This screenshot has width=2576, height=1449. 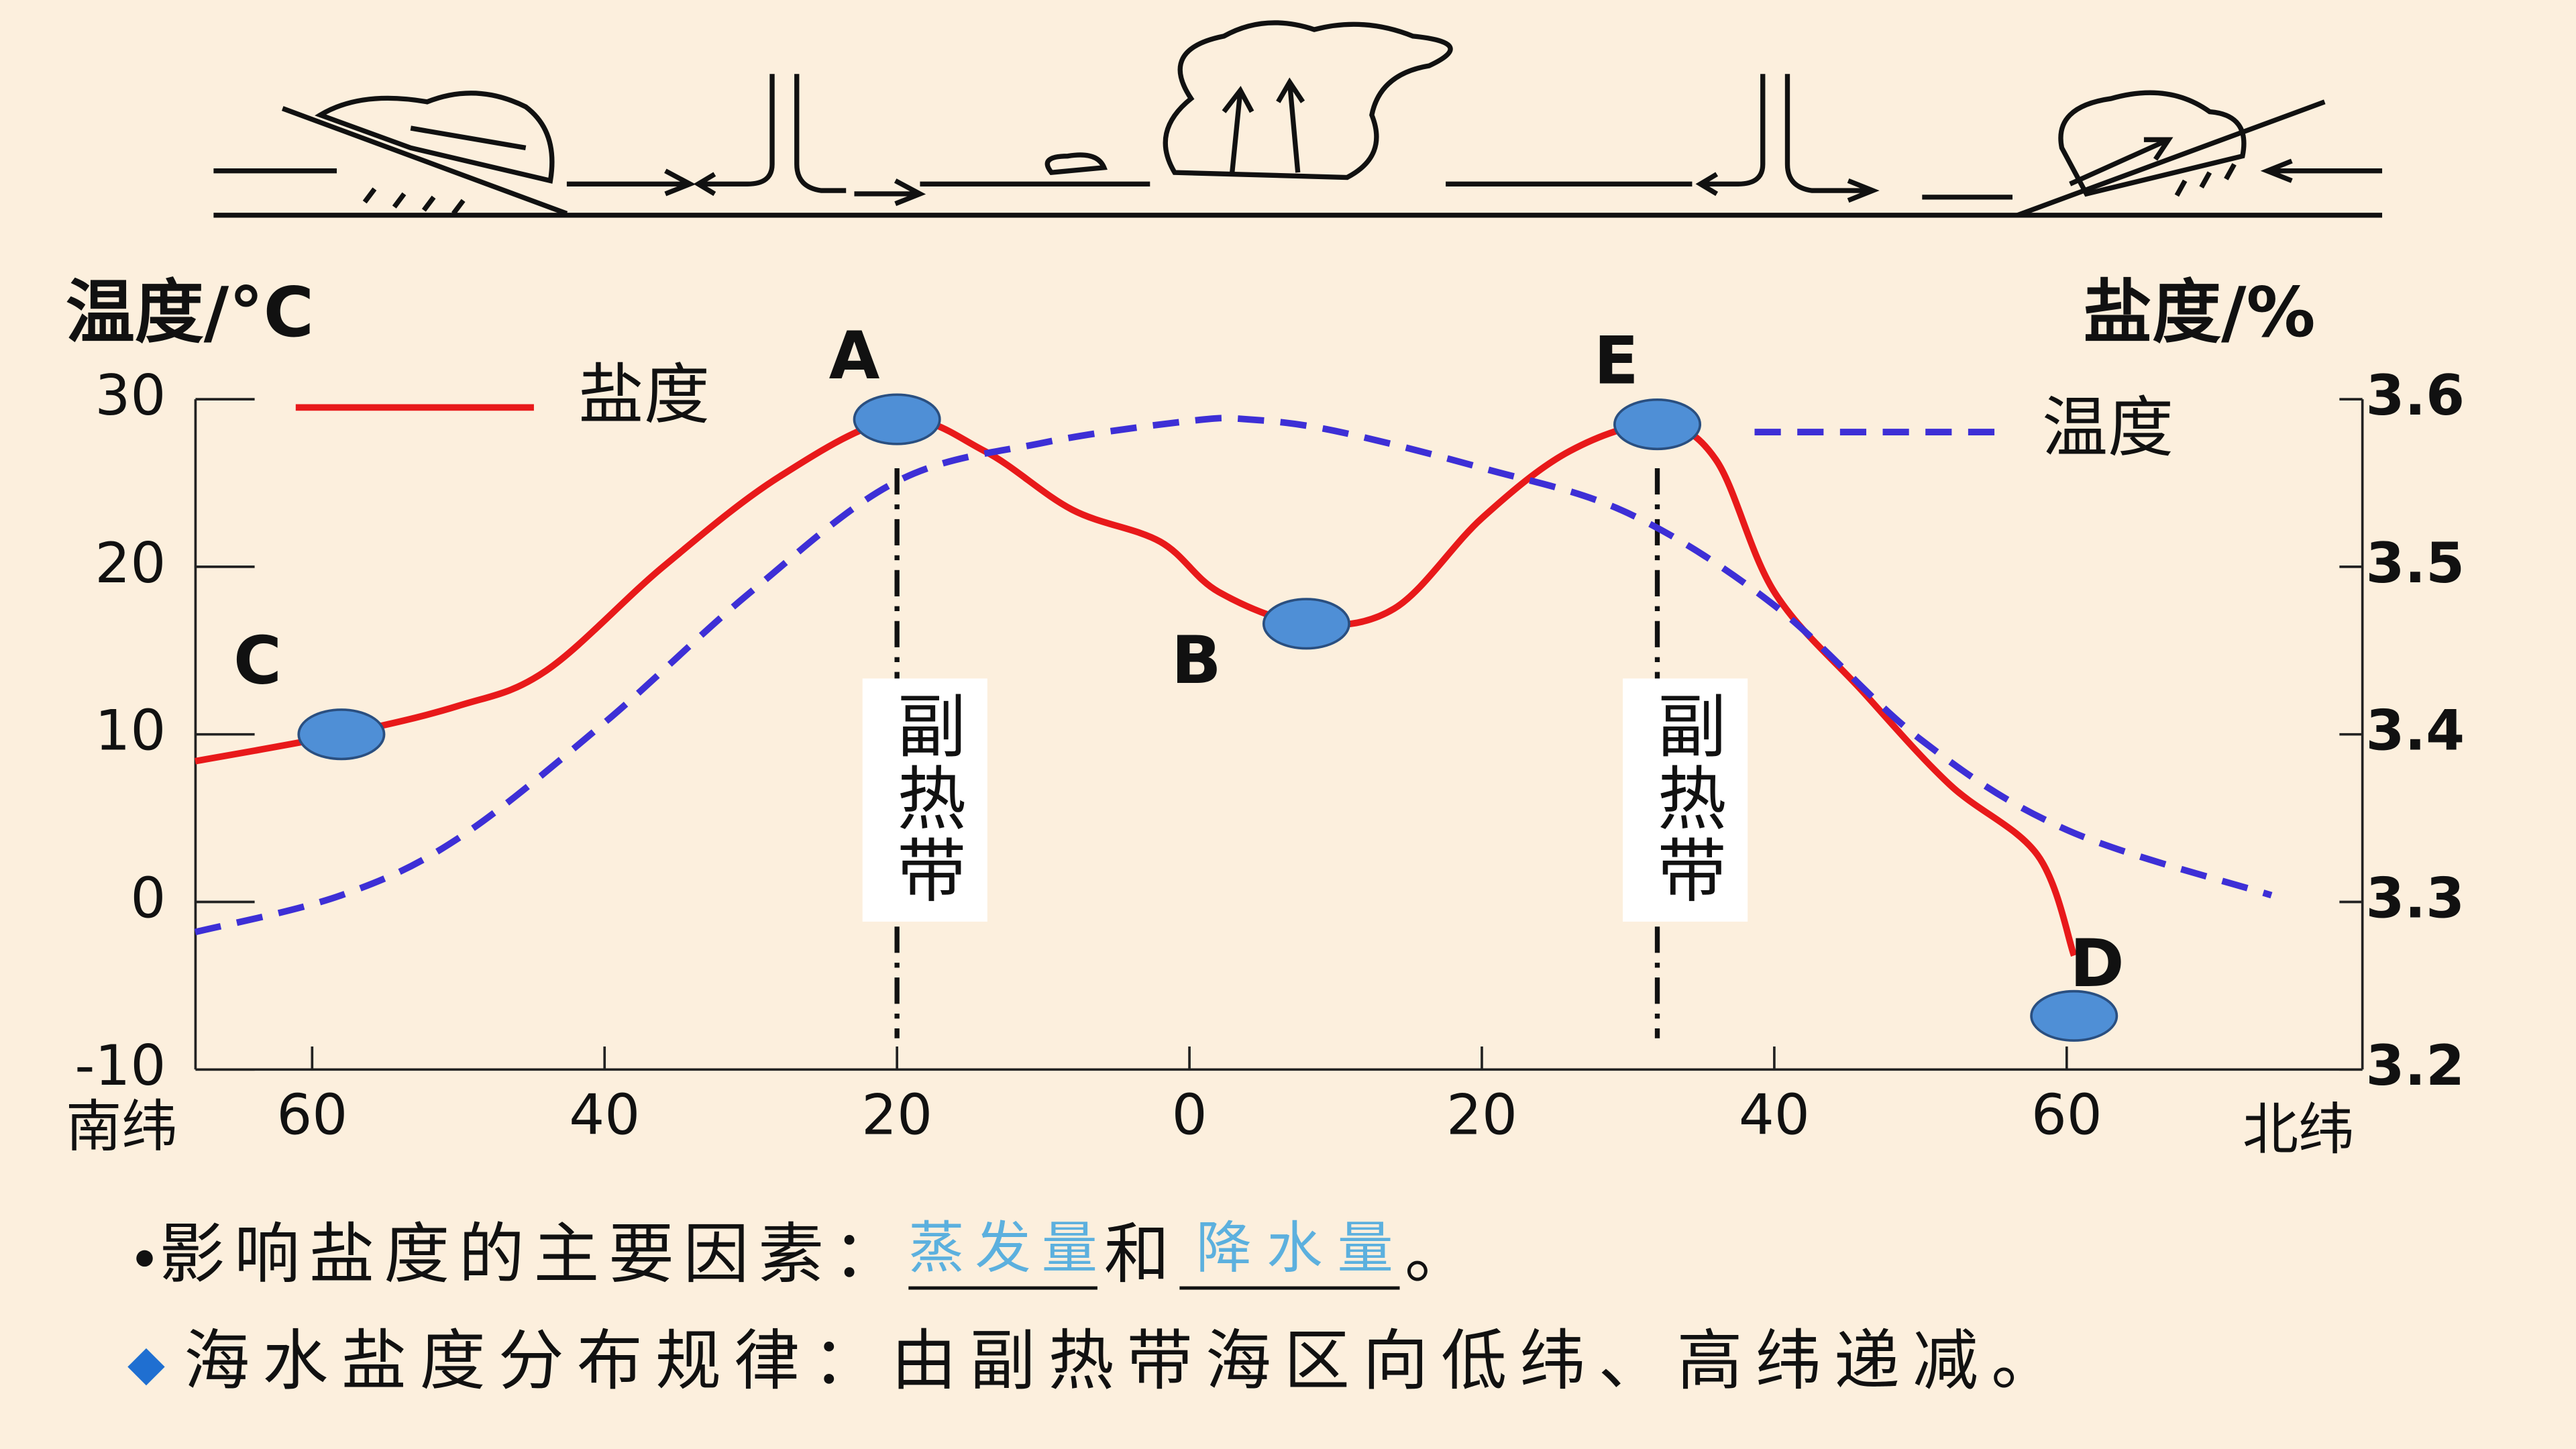 What do you see at coordinates (130, 730) in the screenshot?
I see `y-tick-label: 10` at bounding box center [130, 730].